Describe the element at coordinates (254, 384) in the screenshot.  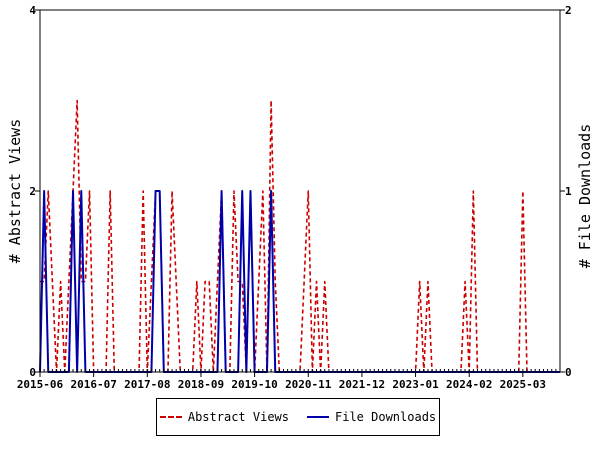
I see `x-tick-label: 2019-10` at that location.